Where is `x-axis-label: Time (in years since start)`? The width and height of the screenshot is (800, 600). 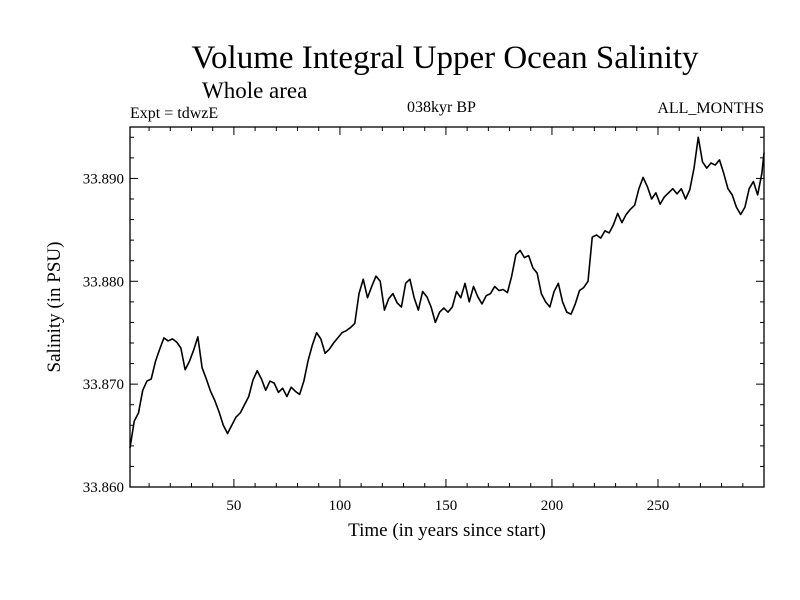
x-axis-label: Time (in years since start) is located at coordinates (447, 530).